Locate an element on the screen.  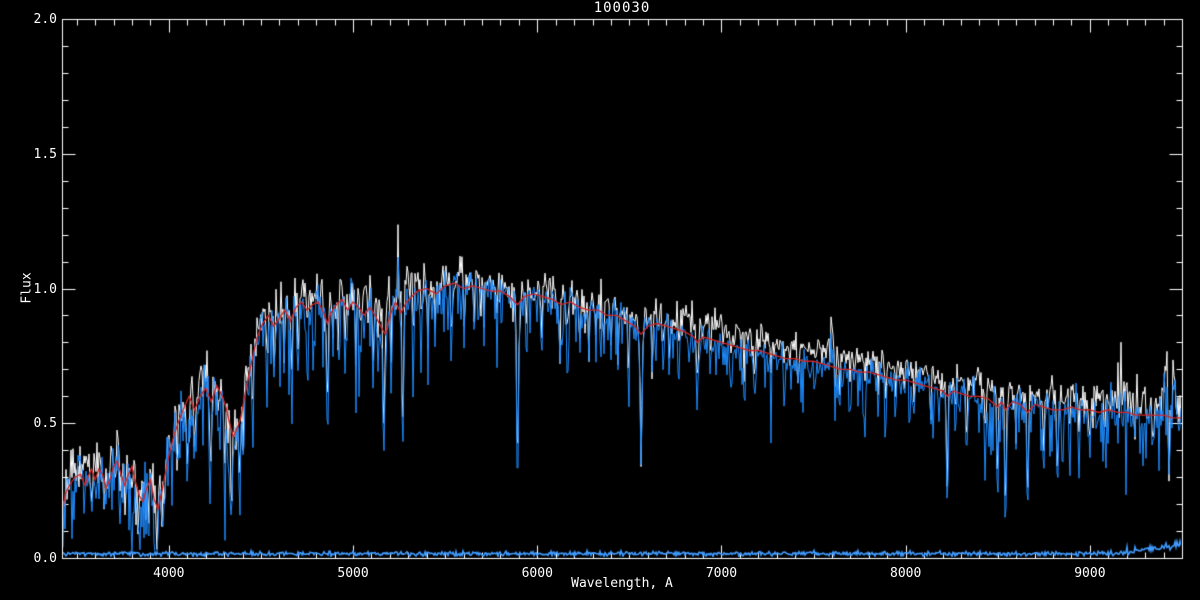
x-tick-label: 4000 is located at coordinates (169, 573).